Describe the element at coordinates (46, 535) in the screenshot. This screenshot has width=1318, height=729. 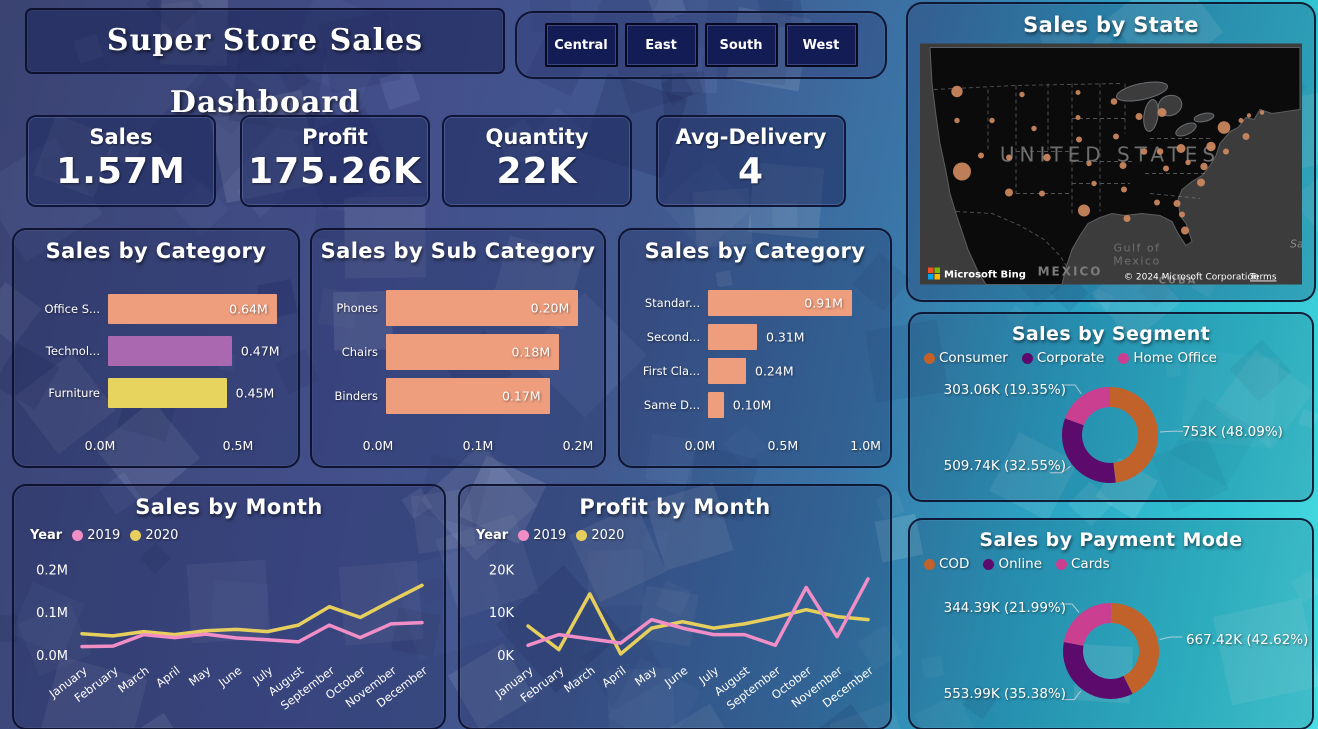
I see `legend-title: Year` at that location.